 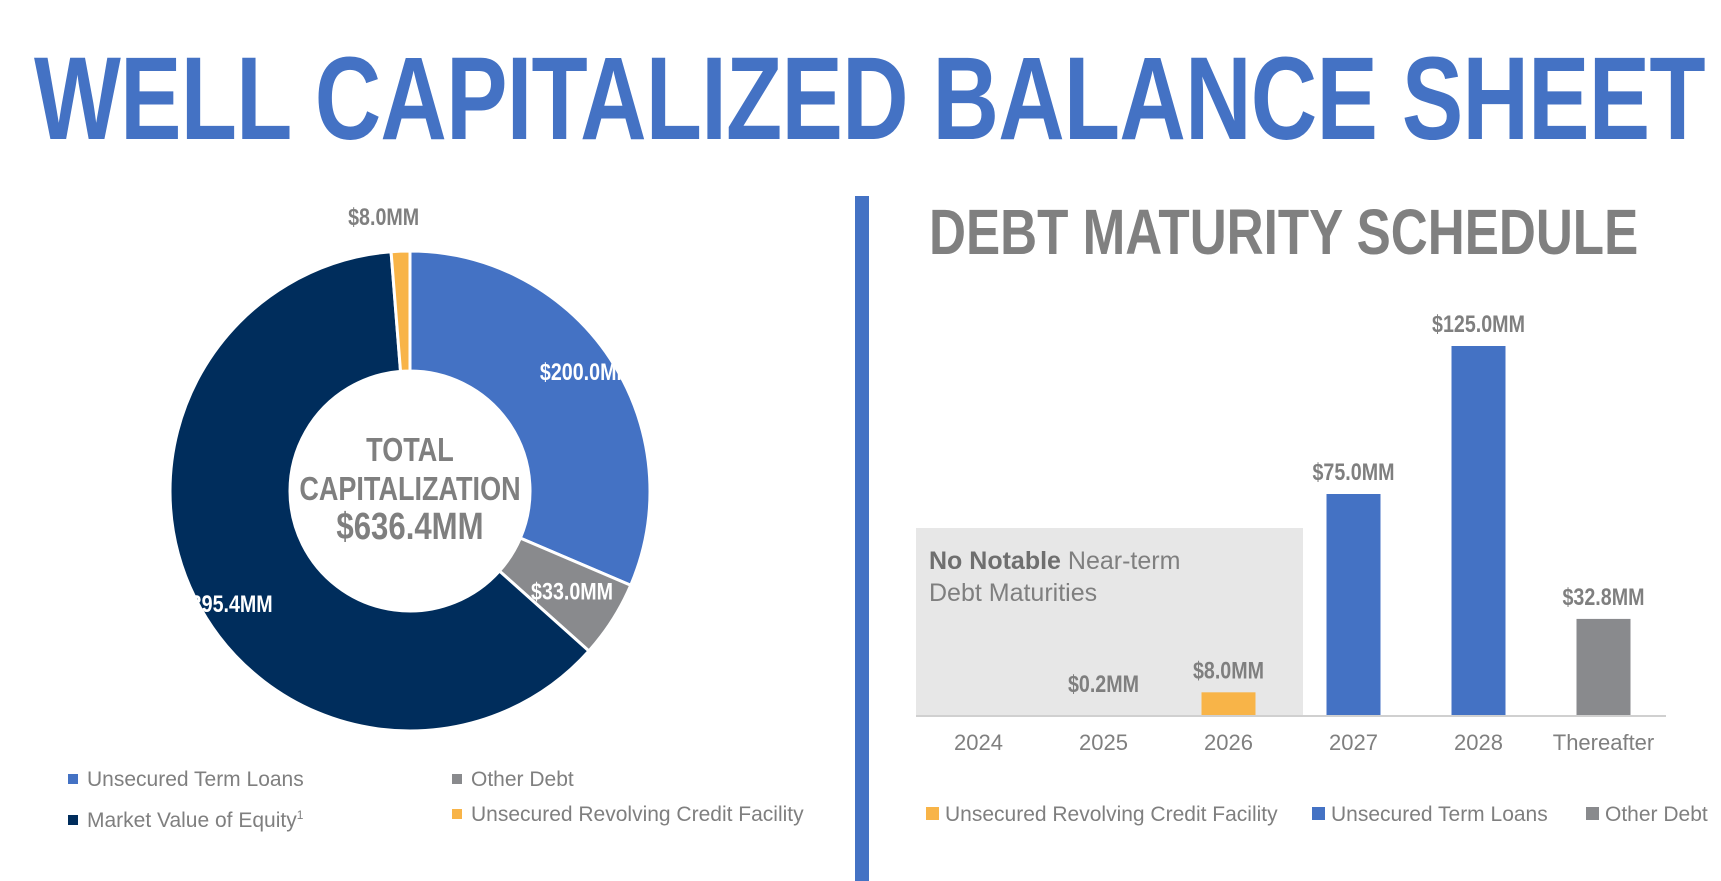 I want to click on bar-data-label: $75.0MM, so click(x=1353, y=471).